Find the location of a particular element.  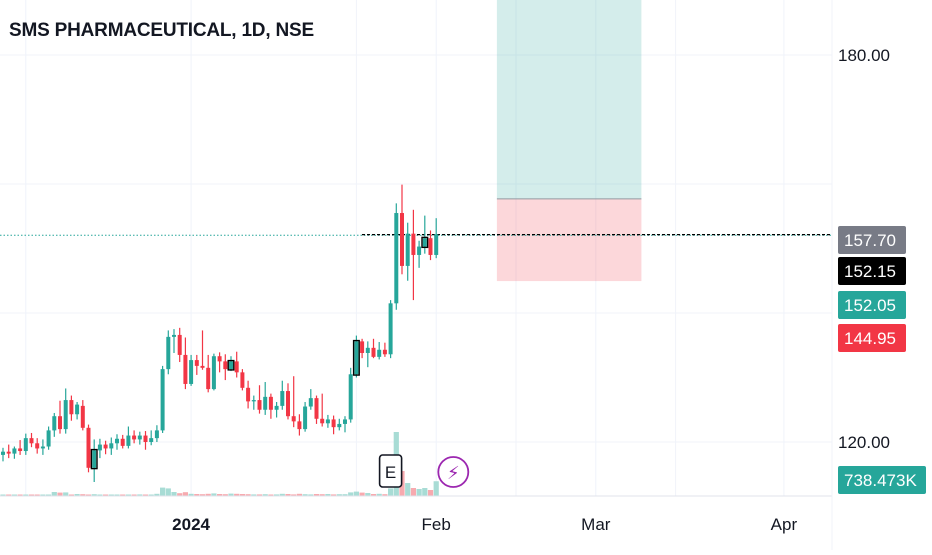

event-marker: ⚡ is located at coordinates (453, 472).